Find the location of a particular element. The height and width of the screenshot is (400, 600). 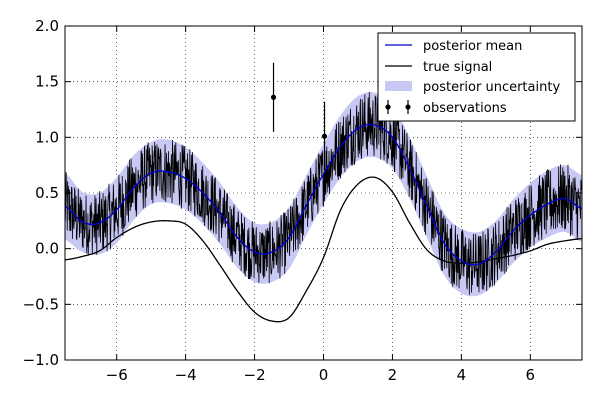

legend-label-observations: observations is located at coordinates (465, 108).